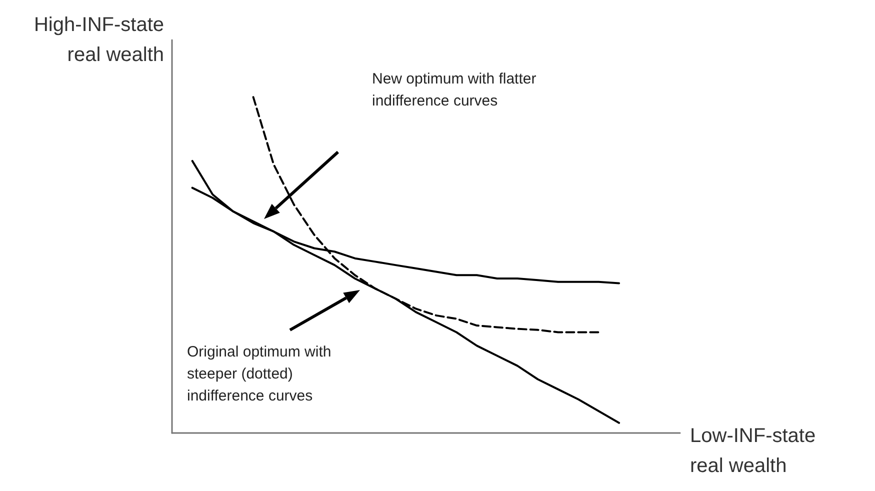 The width and height of the screenshot is (875, 491). Describe the element at coordinates (99, 40) in the screenshot. I see `y-axis-title: High-INF-state real wealth` at that location.